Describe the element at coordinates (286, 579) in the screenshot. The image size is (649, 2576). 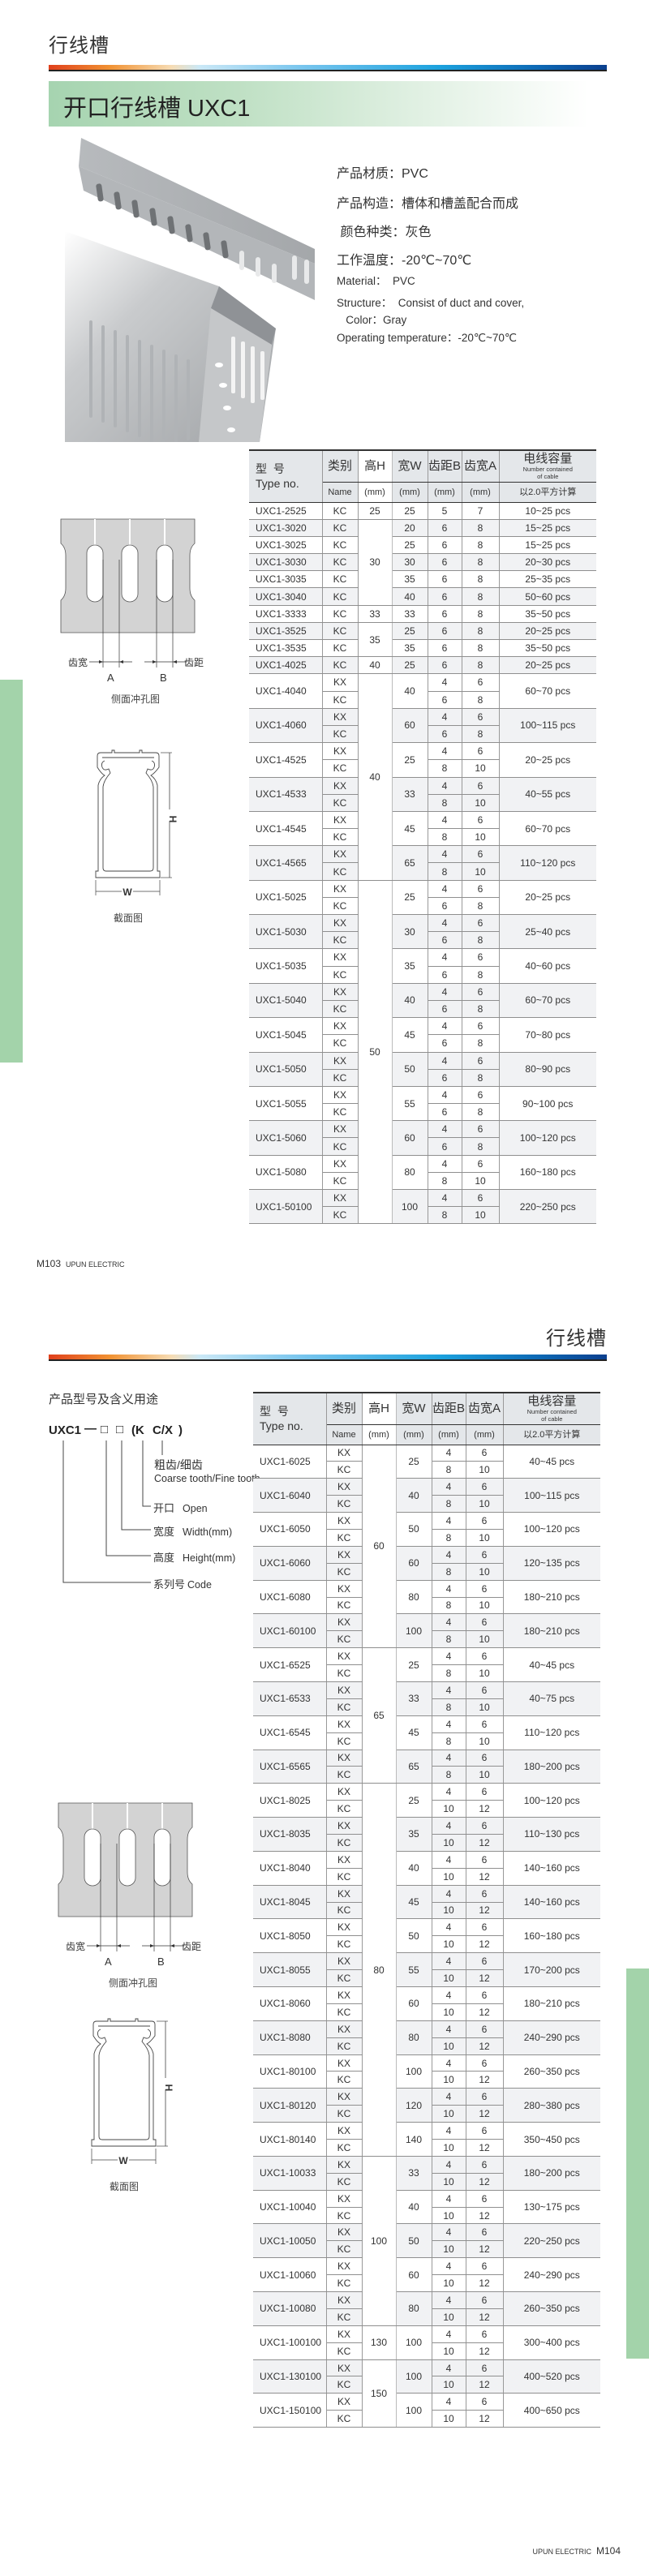
I see `type-cell: UXC1-3035` at that location.